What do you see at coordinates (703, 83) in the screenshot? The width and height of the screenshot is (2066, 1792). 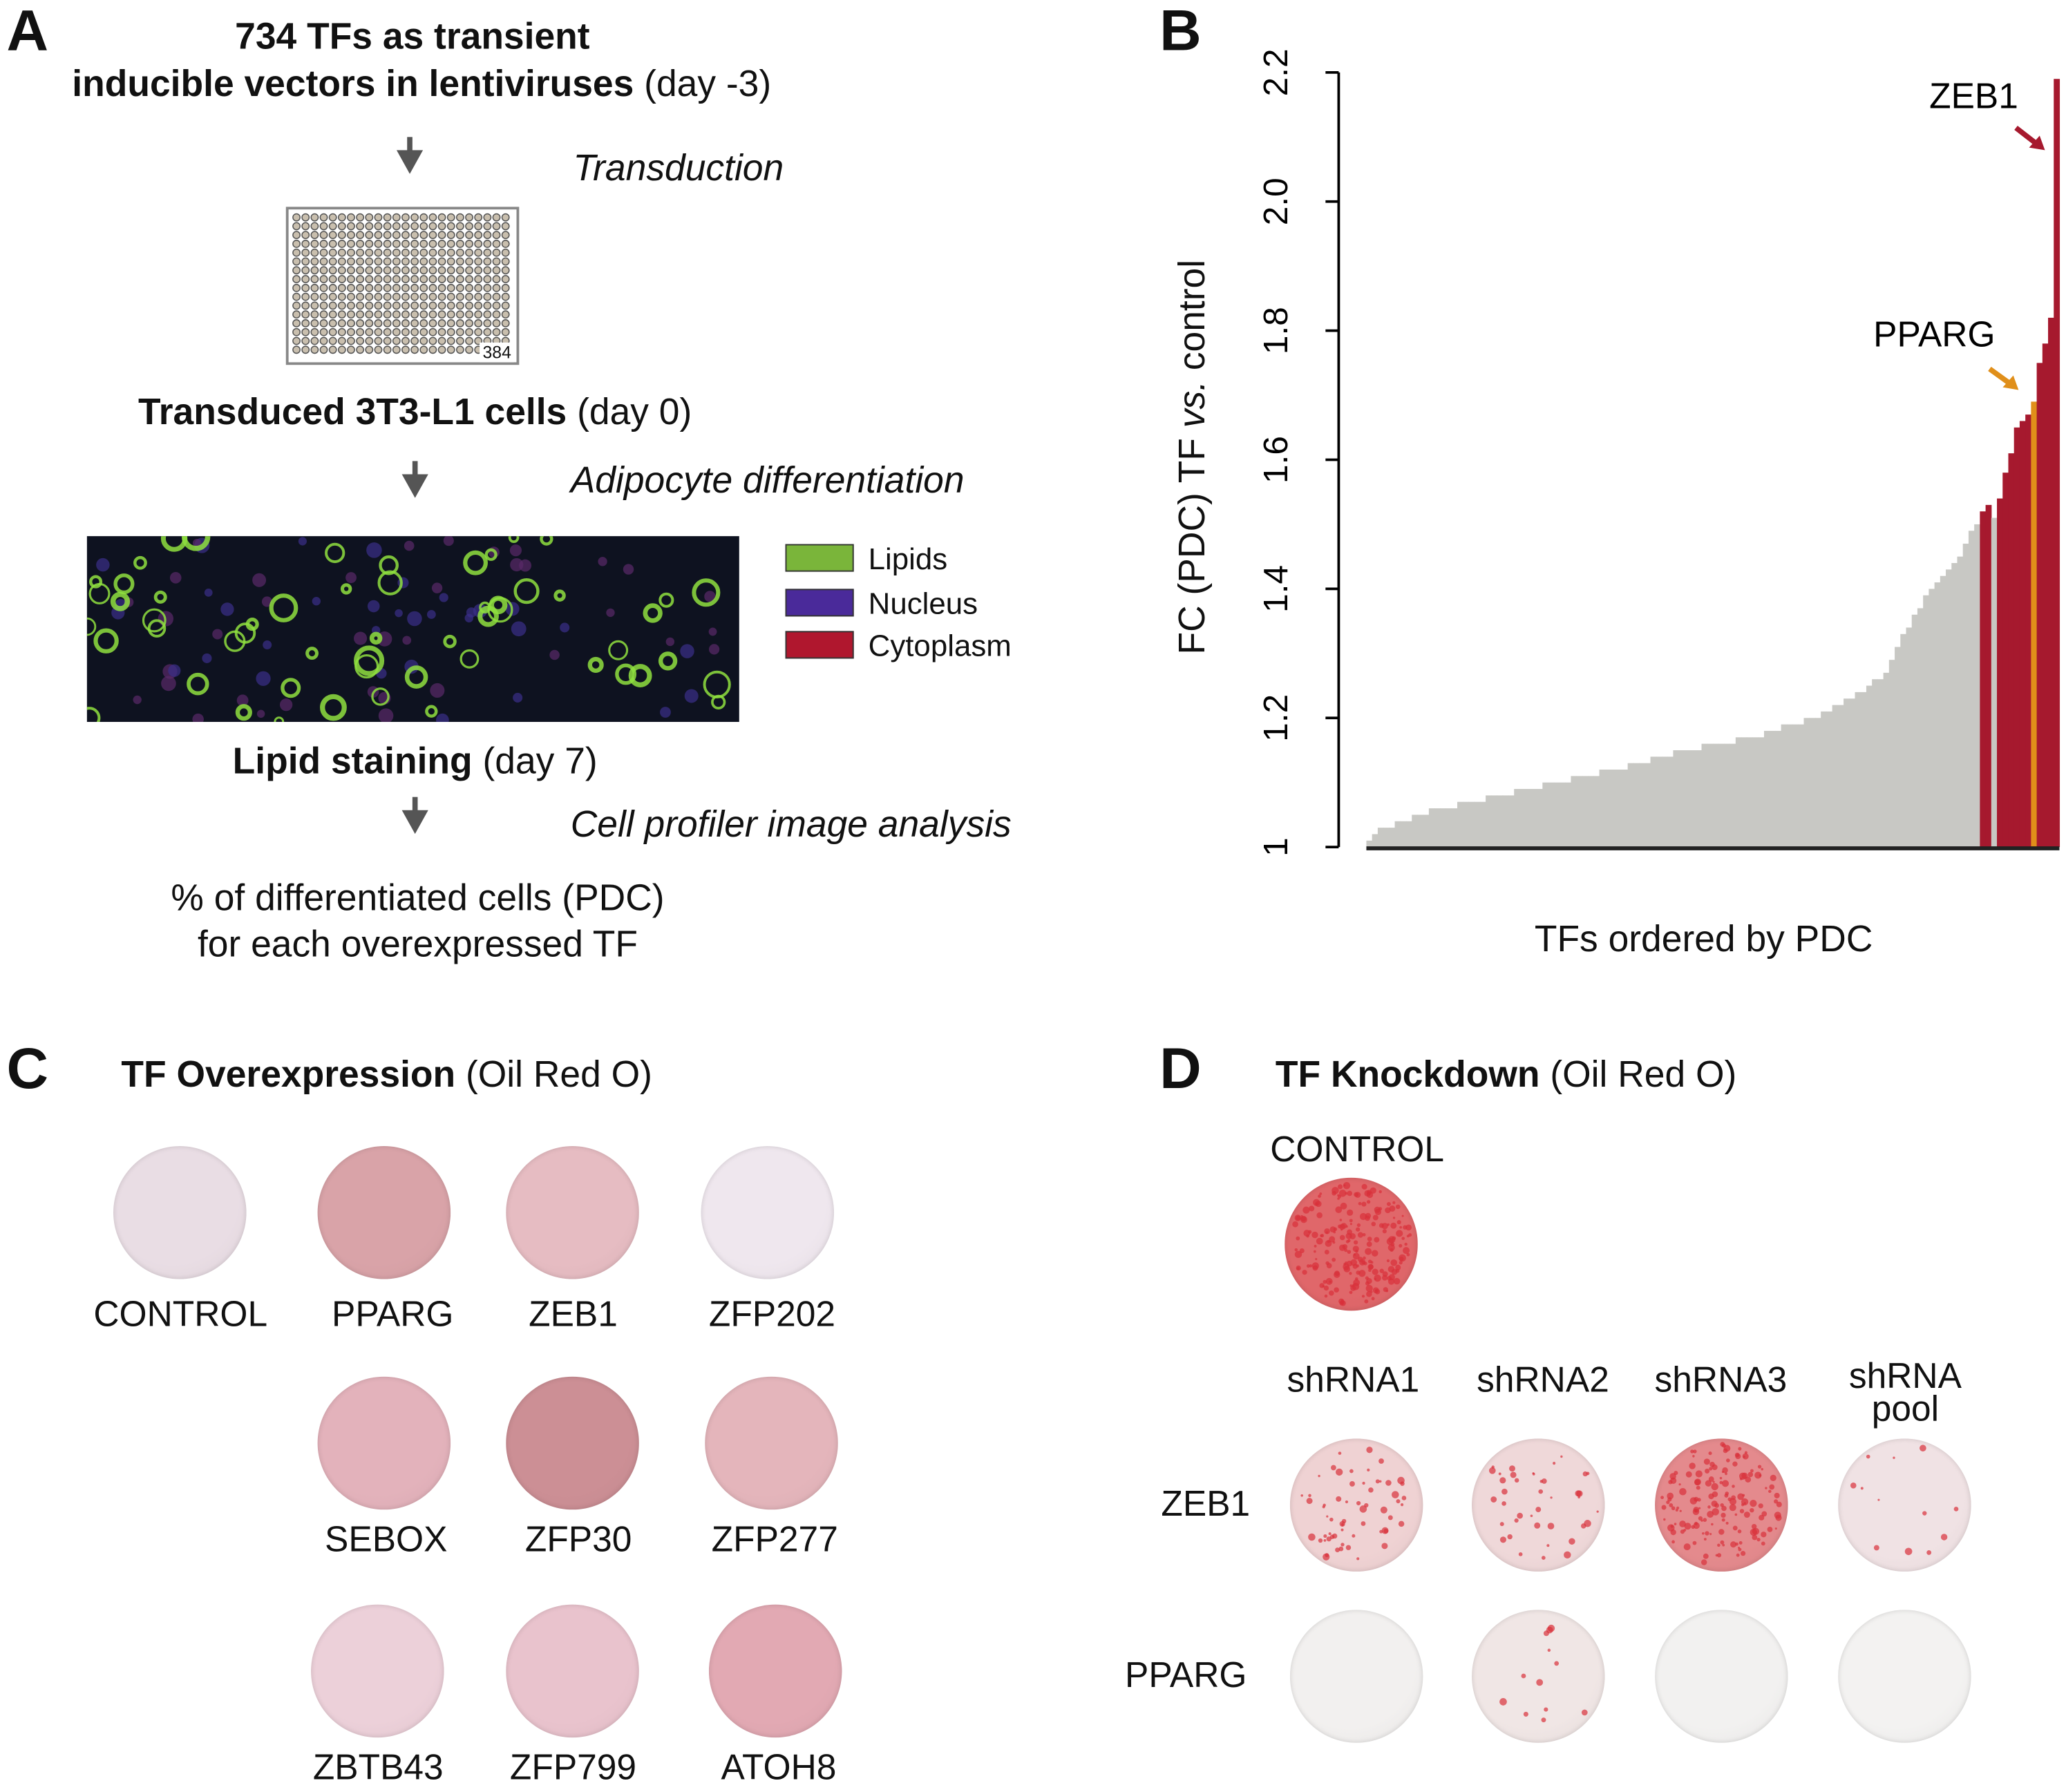 I see `title-line2-normal: (day -3)` at bounding box center [703, 83].